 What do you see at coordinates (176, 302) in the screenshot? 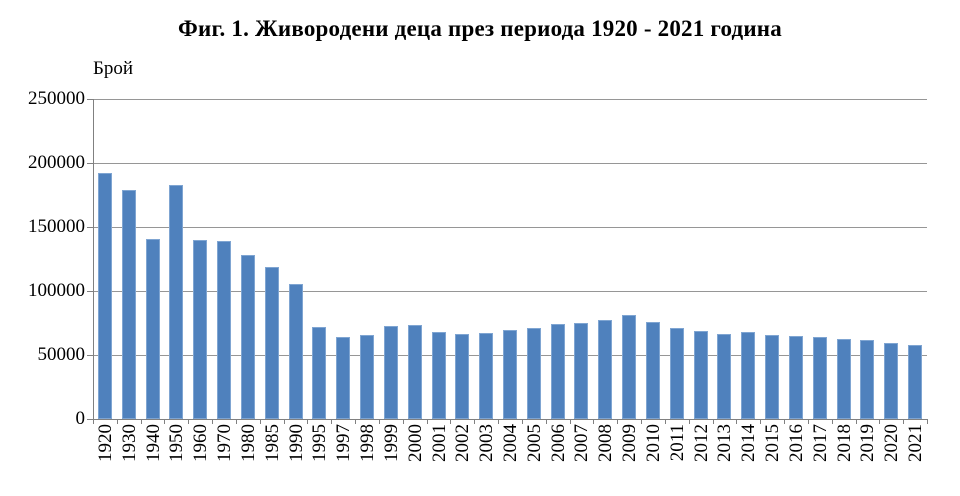
I see `bar-1950` at bounding box center [176, 302].